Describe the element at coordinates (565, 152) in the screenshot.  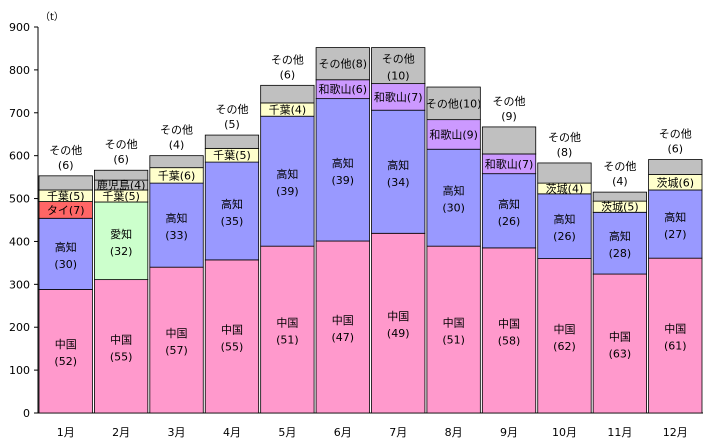
I see `top-segment-share-label: (8)` at that location.